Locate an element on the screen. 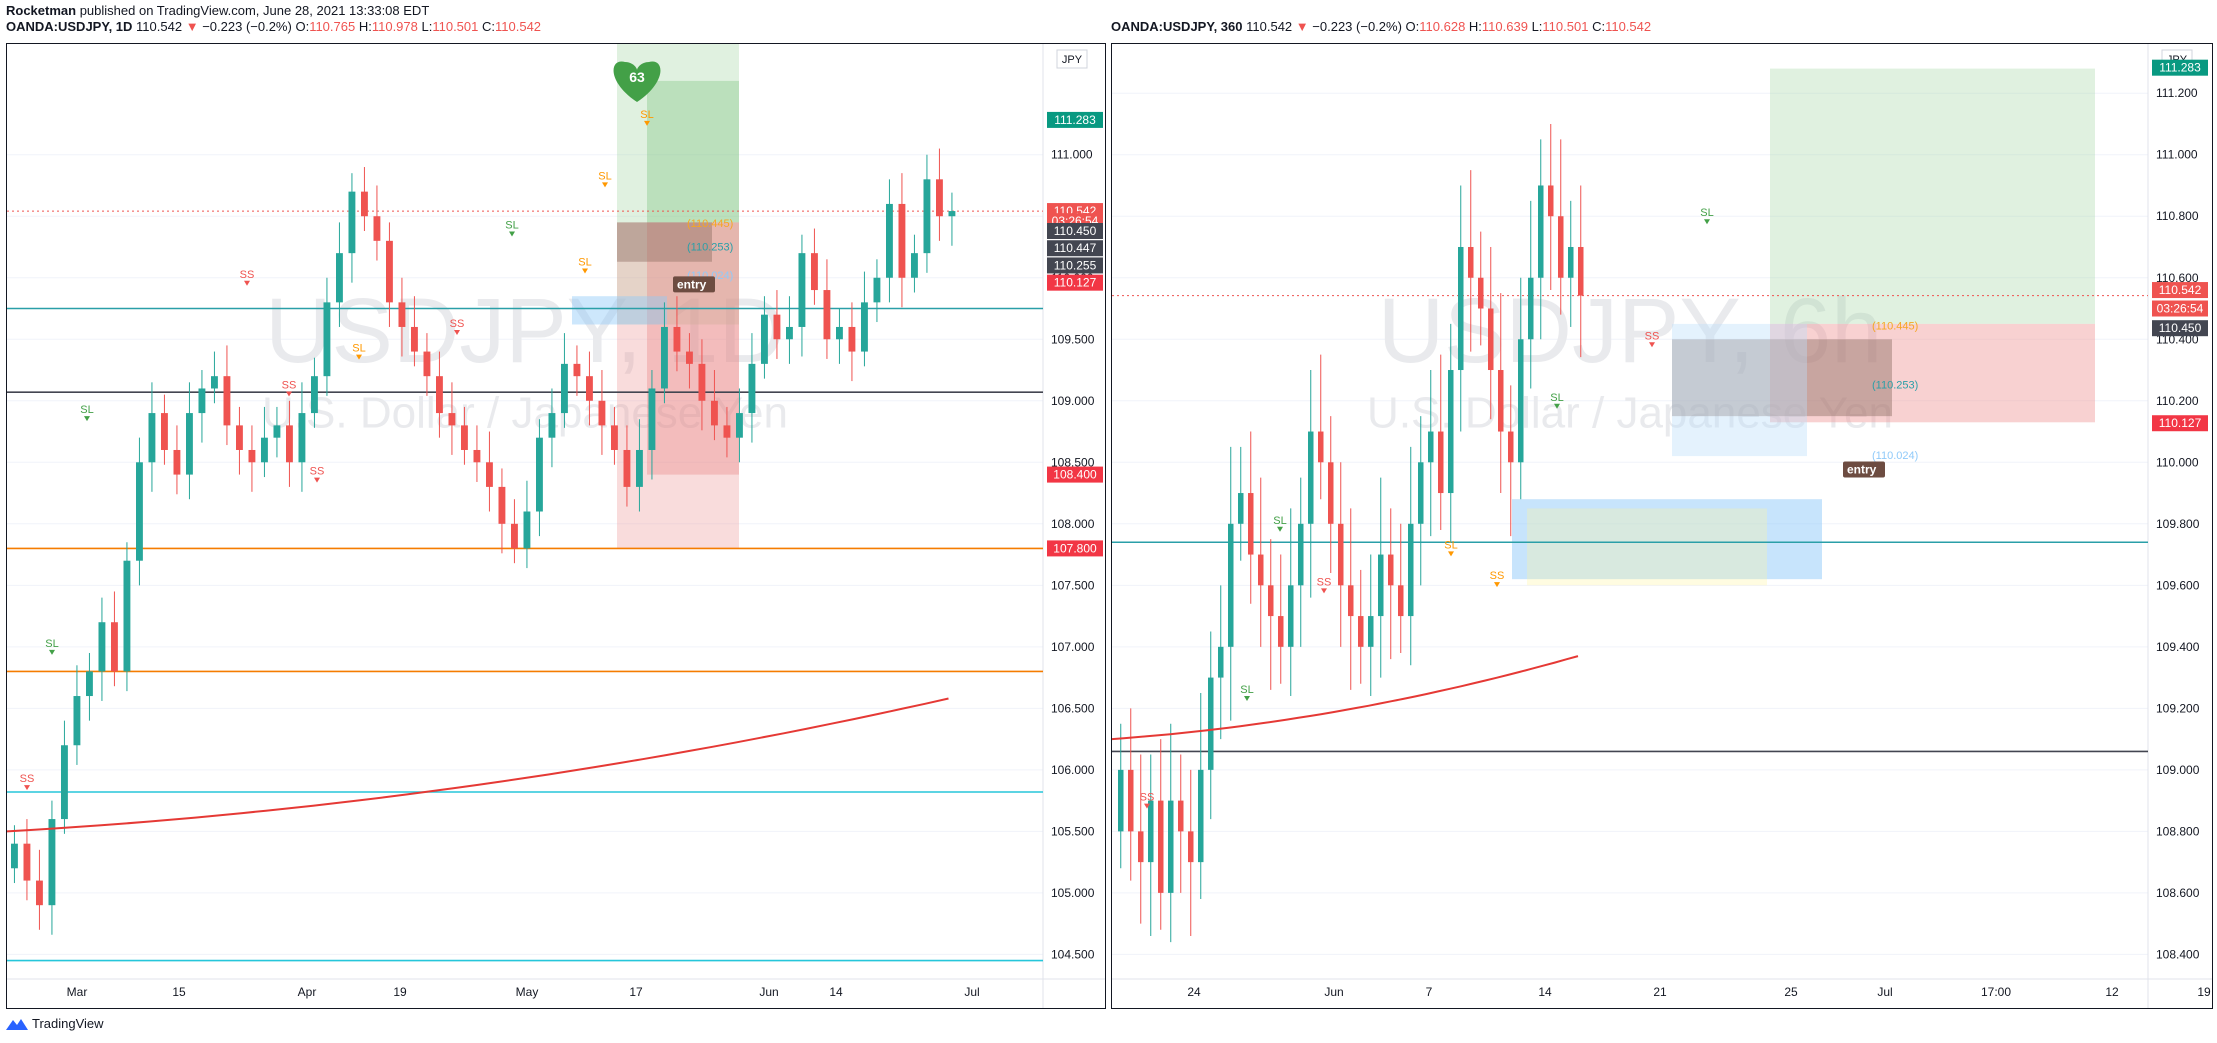  chart-2-close-key: C: is located at coordinates (1599, 26).